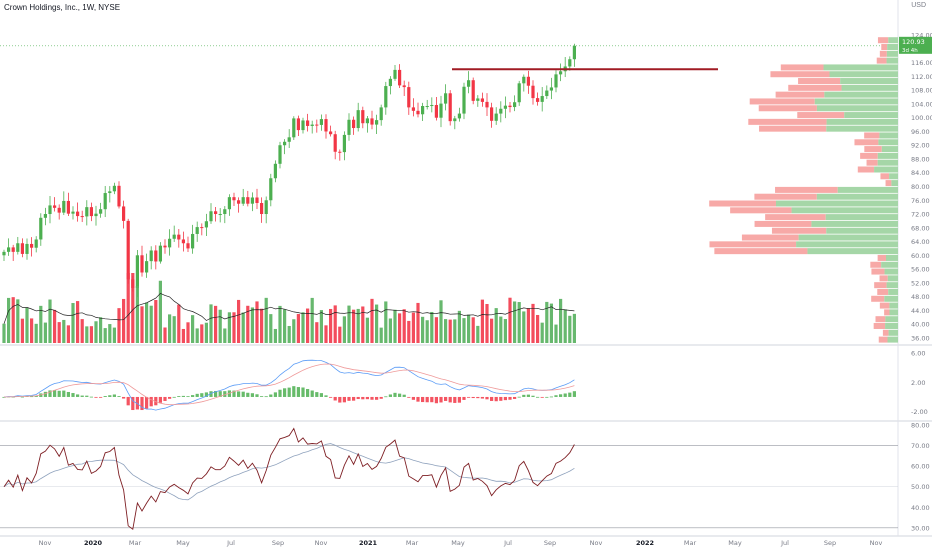 Image resolution: width=932 pixels, height=550 pixels. What do you see at coordinates (135, 543) in the screenshot?
I see `time-axis-label: Mar` at bounding box center [135, 543].